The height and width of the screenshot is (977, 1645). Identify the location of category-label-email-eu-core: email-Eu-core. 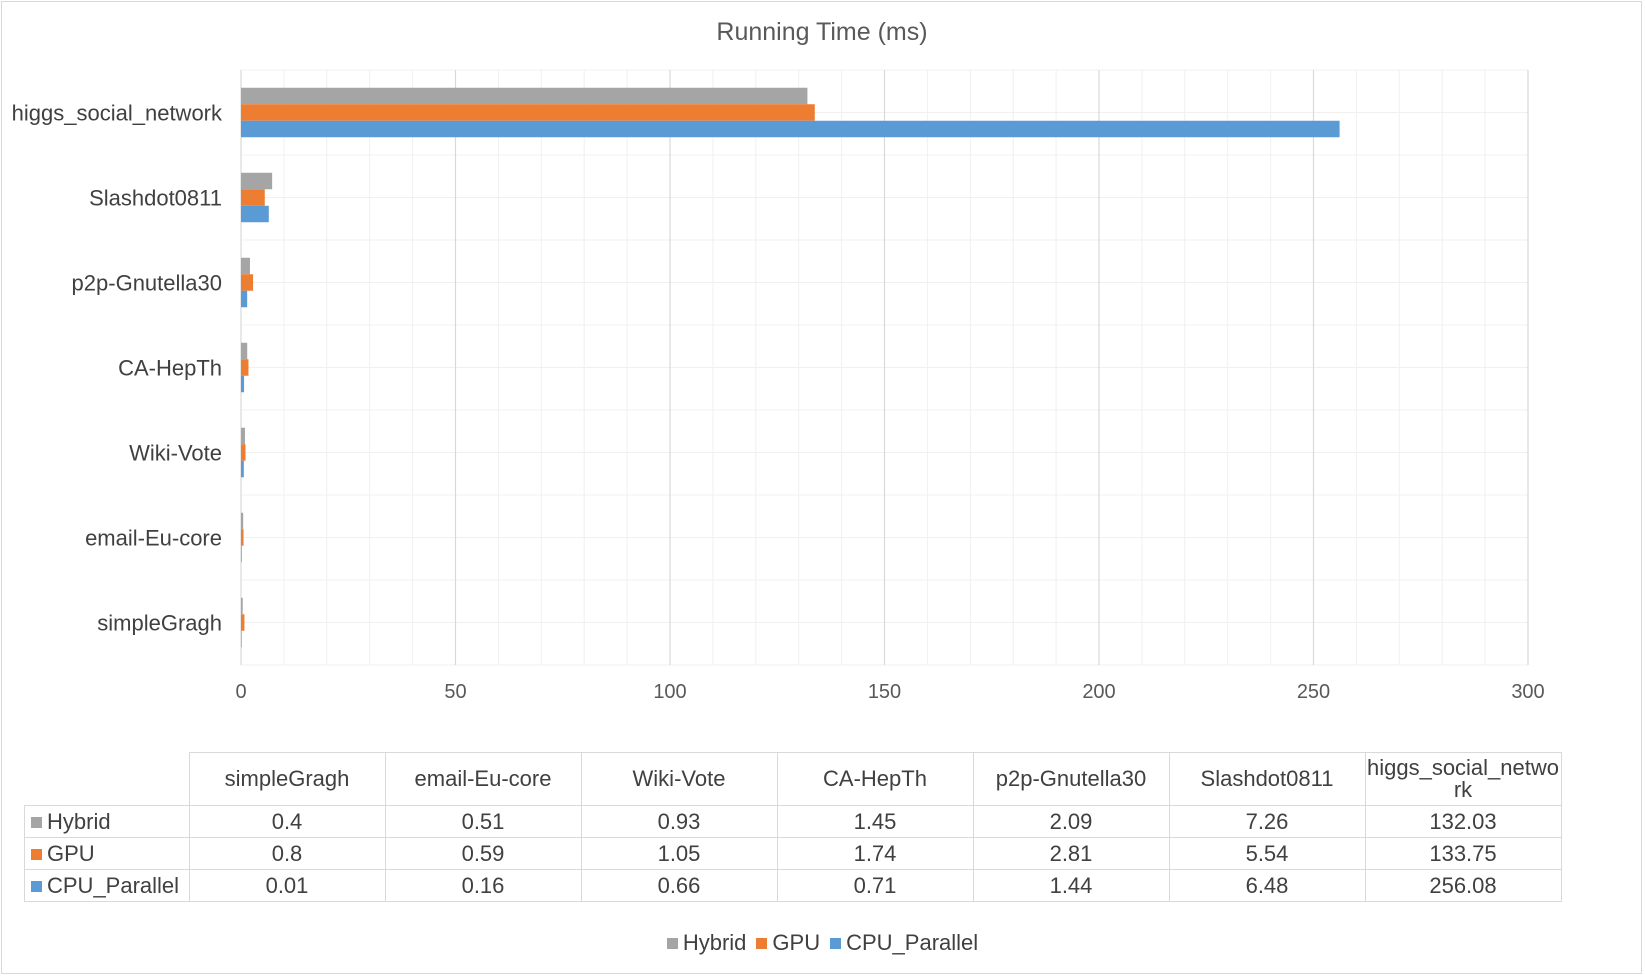
(153, 538).